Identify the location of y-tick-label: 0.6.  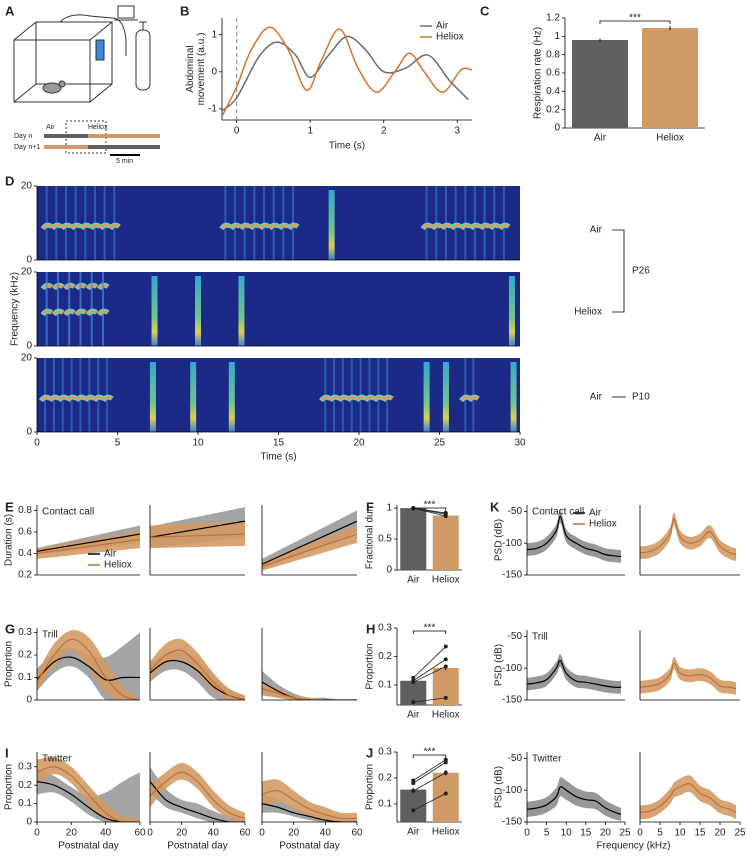
(25, 532).